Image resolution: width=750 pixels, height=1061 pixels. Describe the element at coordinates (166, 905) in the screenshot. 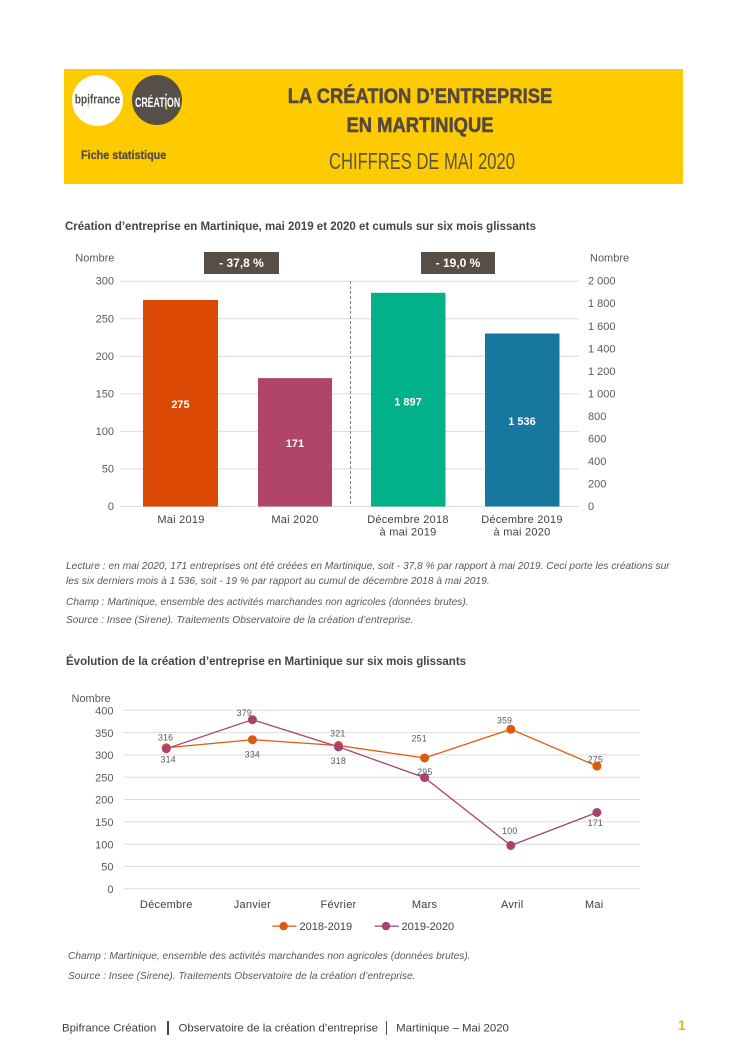

I see `svg-text: Décembre` at that location.